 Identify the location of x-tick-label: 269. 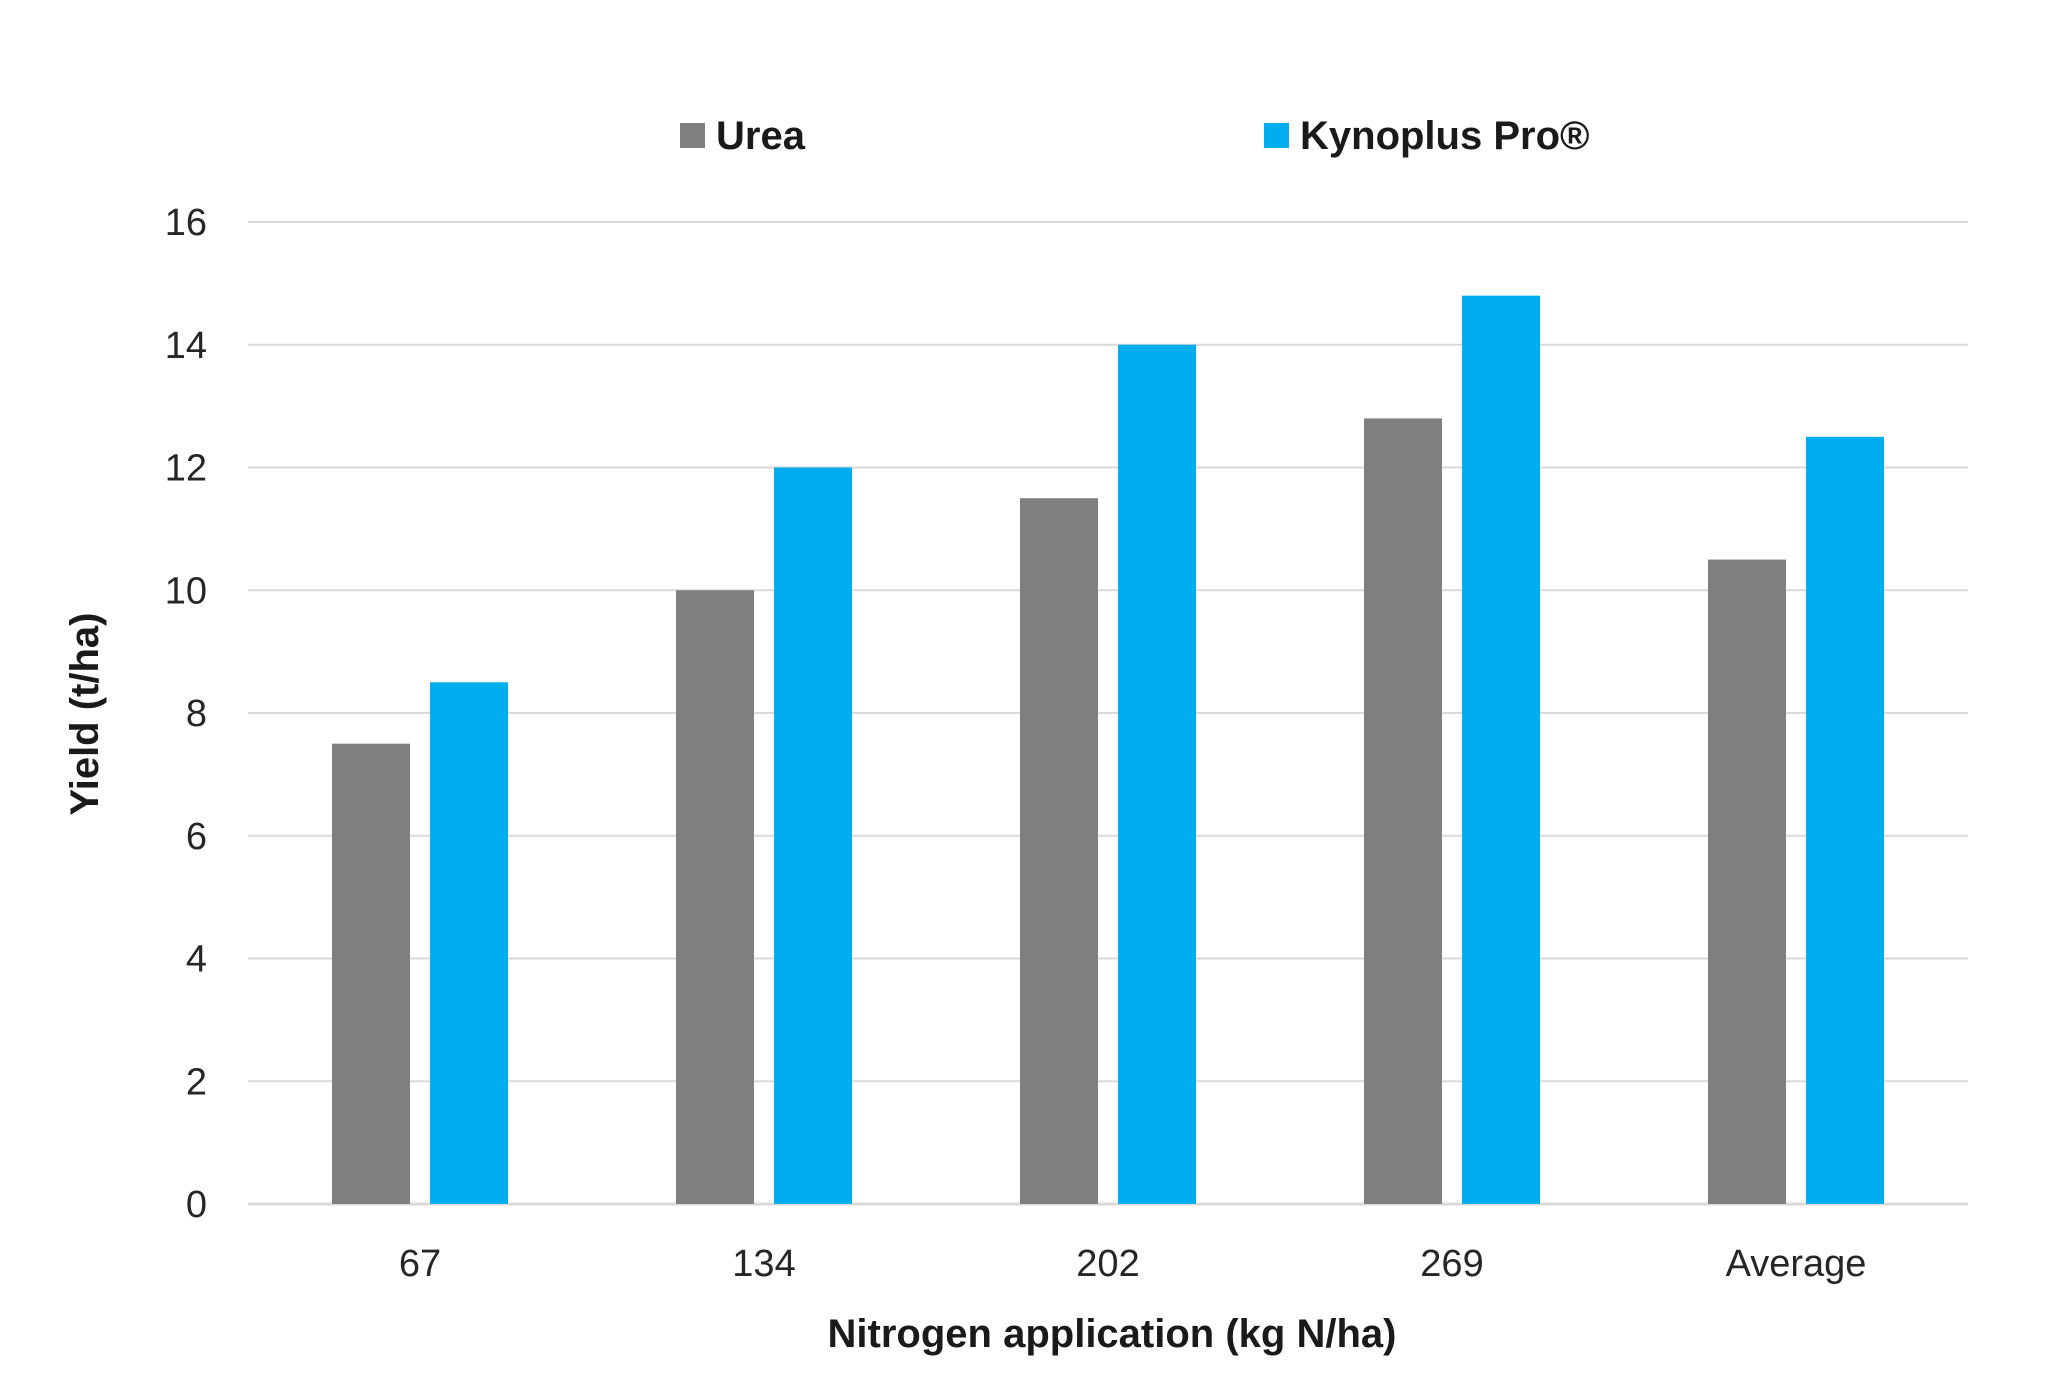
(1451, 1264).